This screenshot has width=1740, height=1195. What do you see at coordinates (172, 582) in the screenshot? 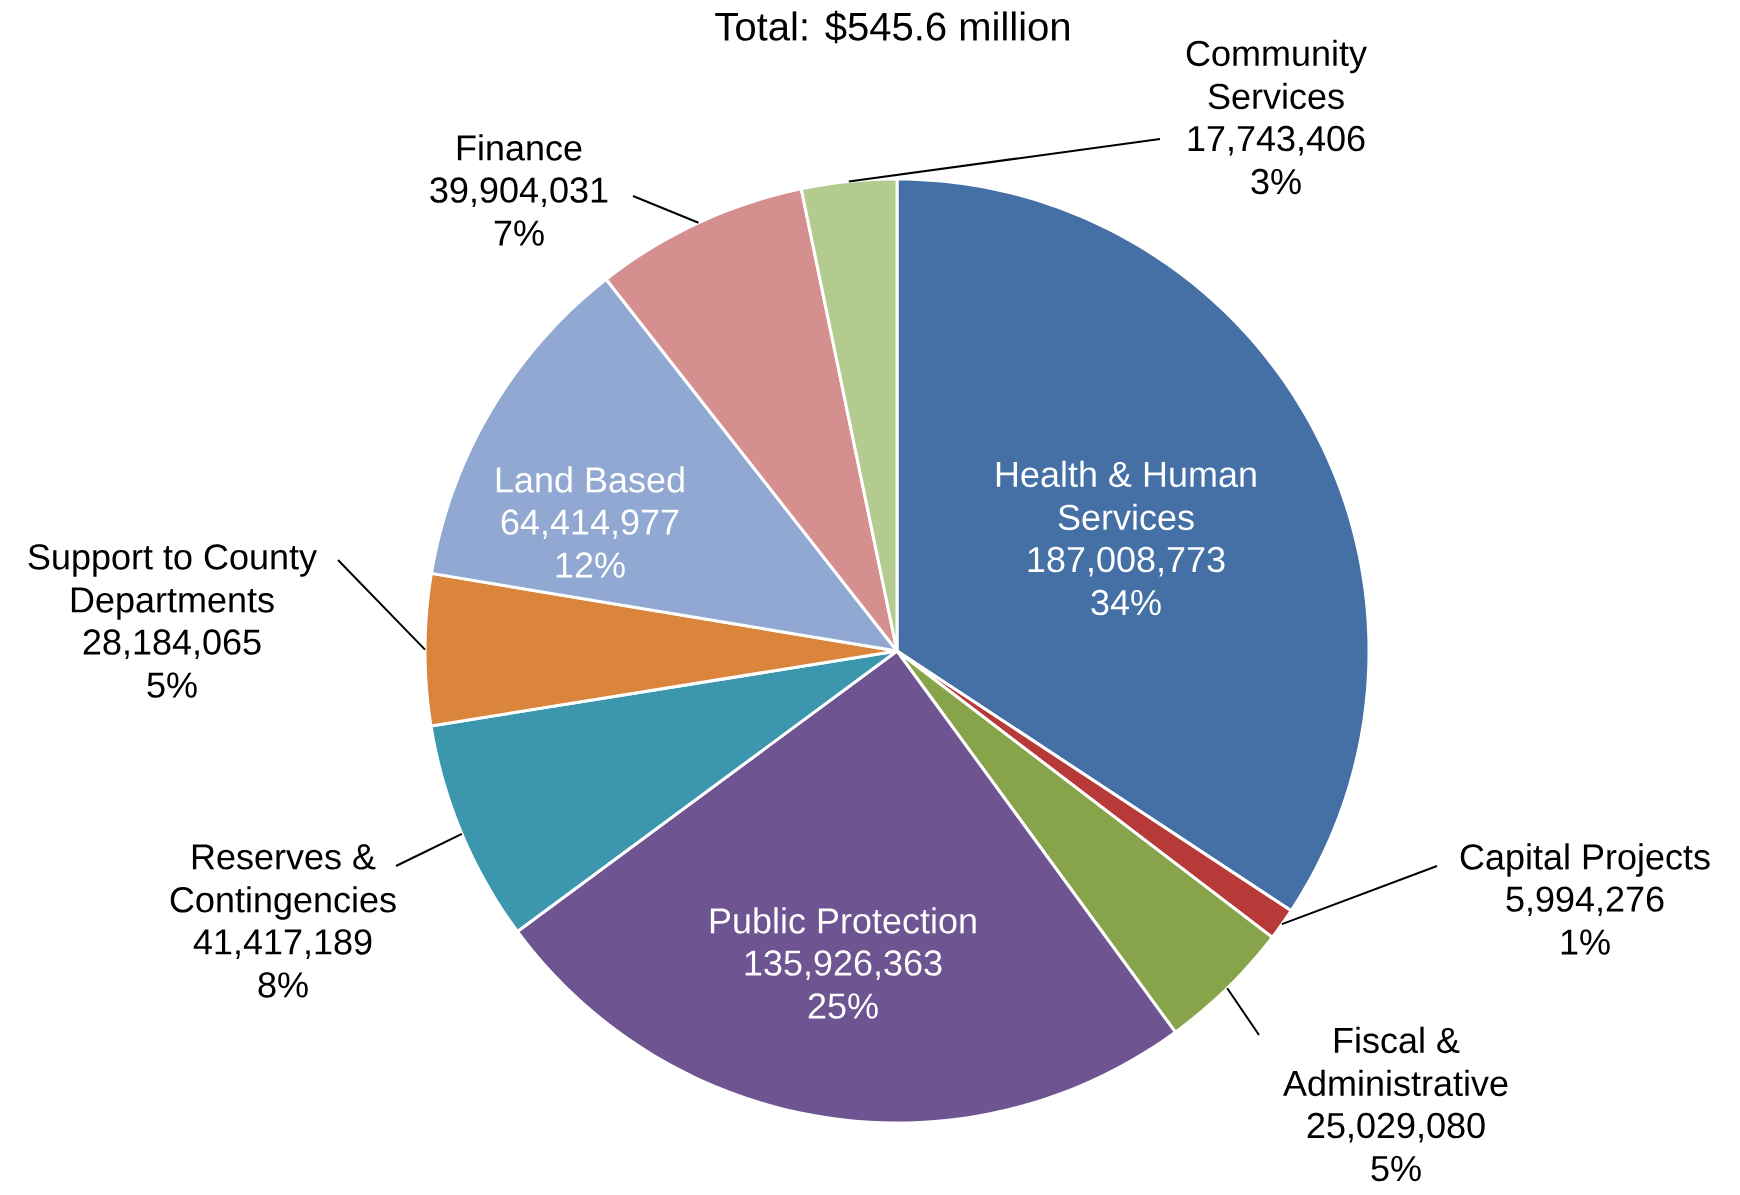
I see `slice-label: Support to County Departments` at bounding box center [172, 582].